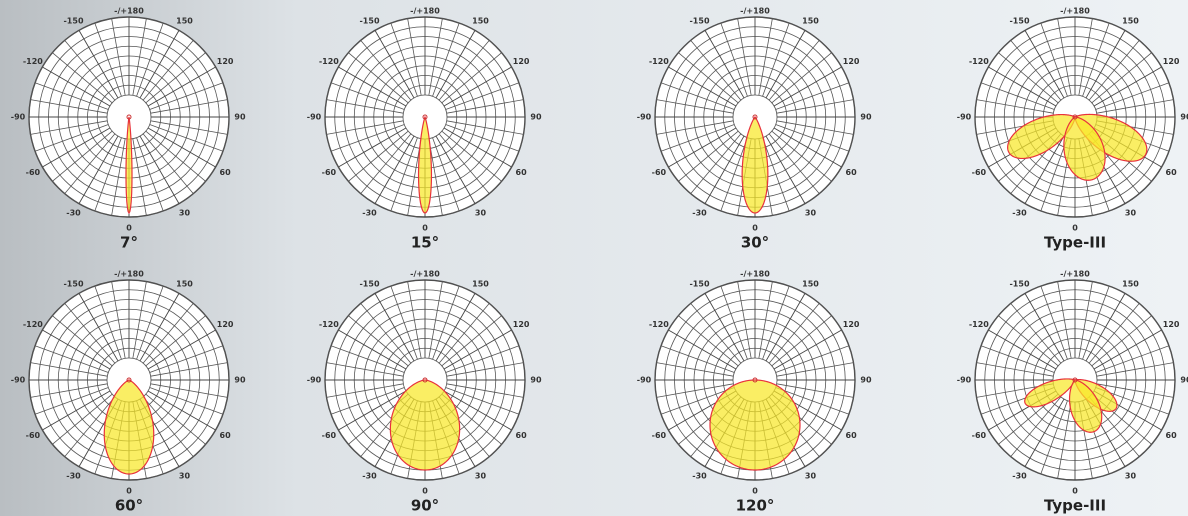  I want to click on chart-title: 90°, so click(425, 506).